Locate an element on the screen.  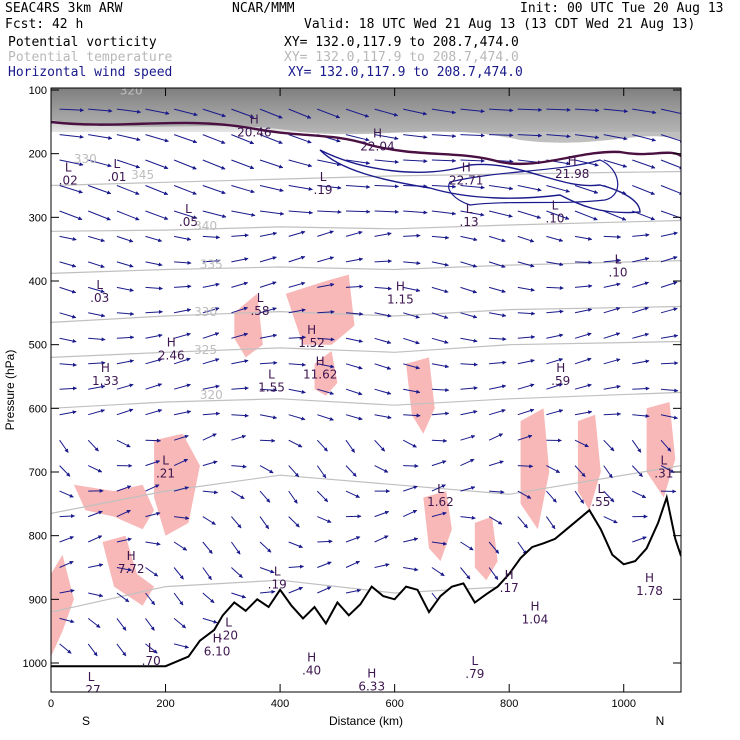
field-theta-xy: XY= 132.0,117.9 to 208.7,474.0 is located at coordinates (401, 57).